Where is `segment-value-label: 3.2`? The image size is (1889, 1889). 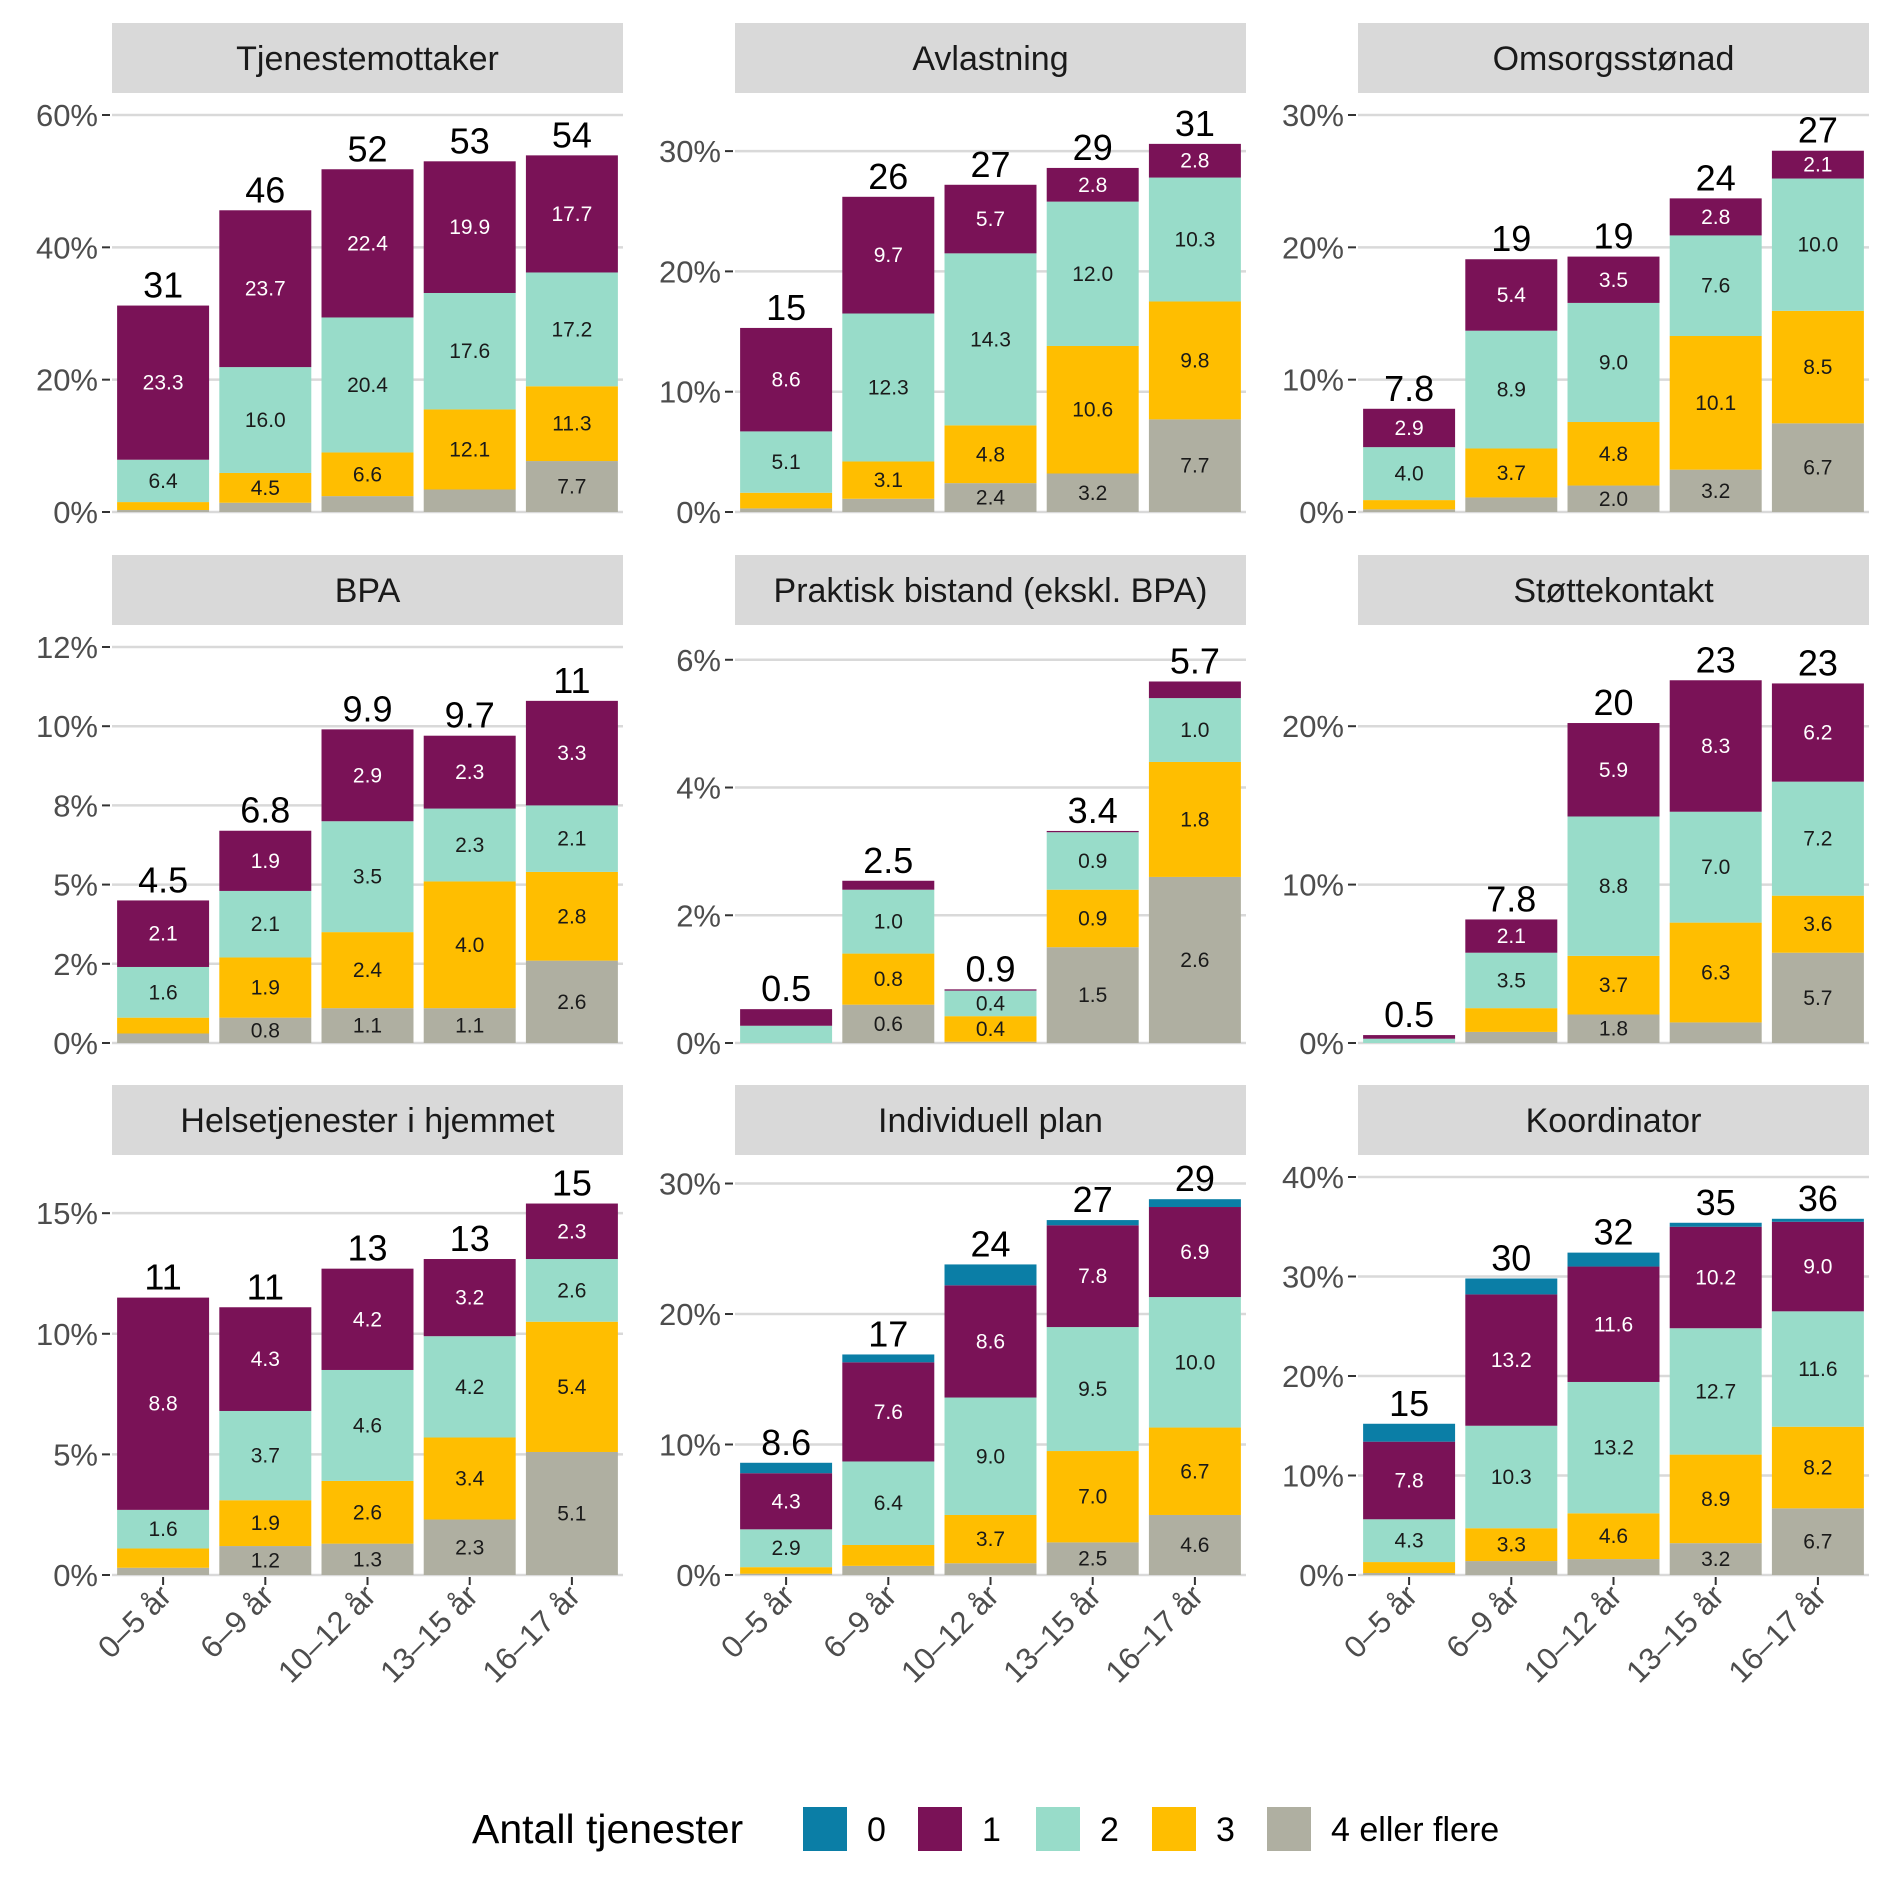
segment-value-label: 3.2 is located at coordinates (469, 1298).